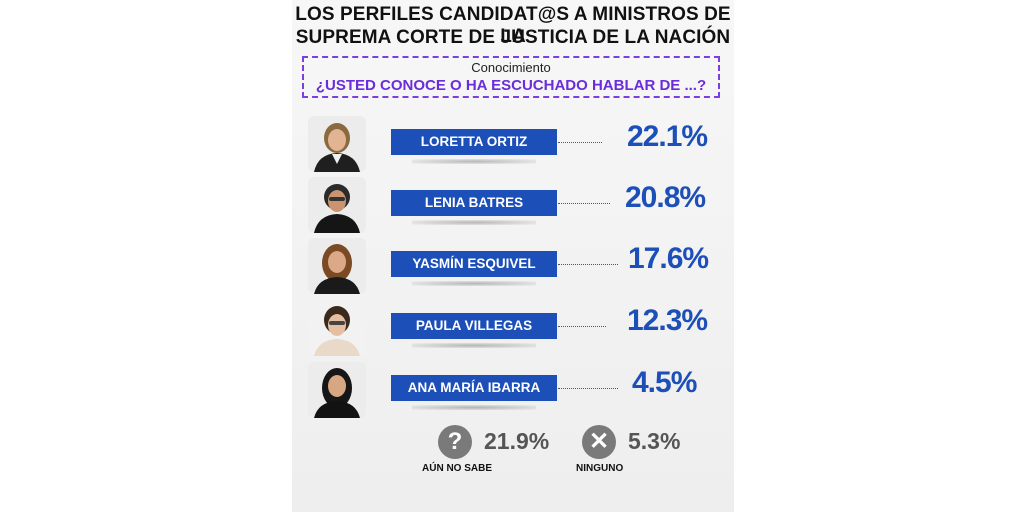 This screenshot has height=512, width=1024. Describe the element at coordinates (455, 442) in the screenshot. I see `question-icon: ?` at that location.